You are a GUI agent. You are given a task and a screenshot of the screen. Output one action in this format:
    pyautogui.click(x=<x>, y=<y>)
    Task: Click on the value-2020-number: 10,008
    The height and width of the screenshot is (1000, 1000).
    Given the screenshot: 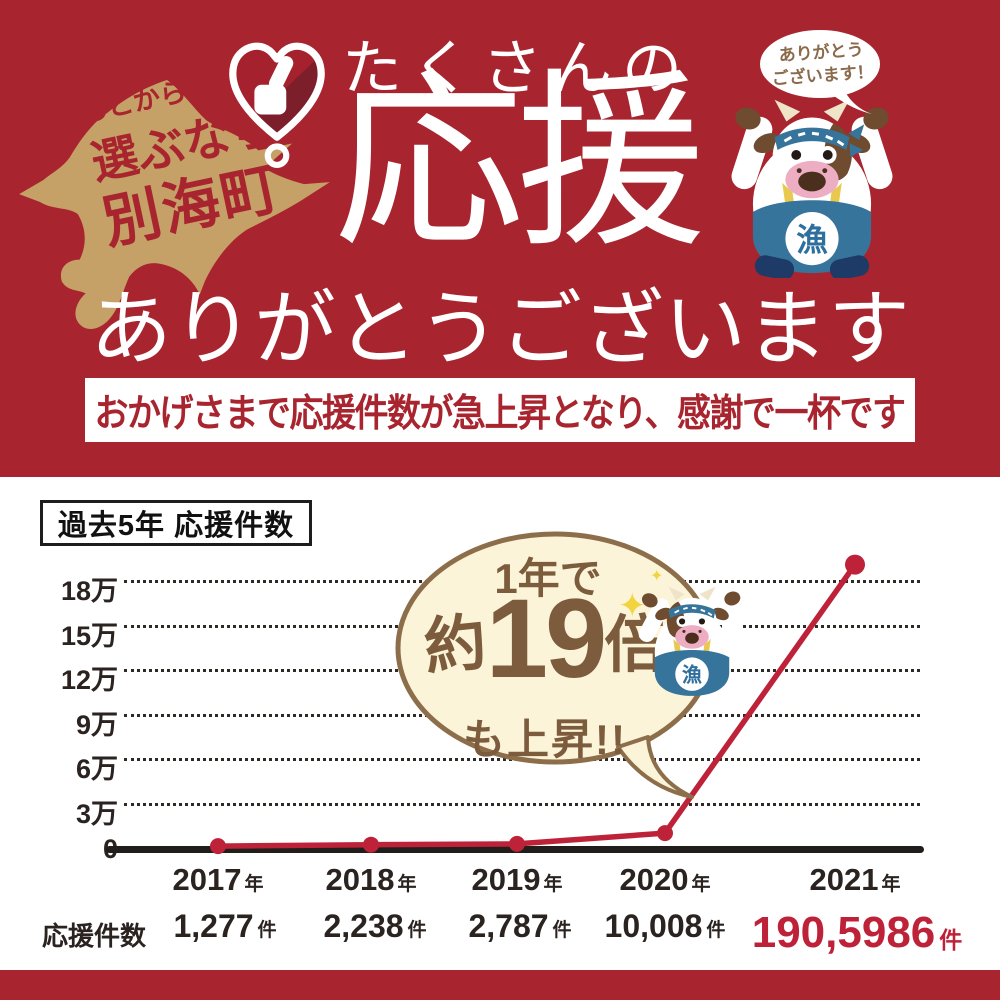 What is the action you would take?
    pyautogui.click(x=653, y=926)
    